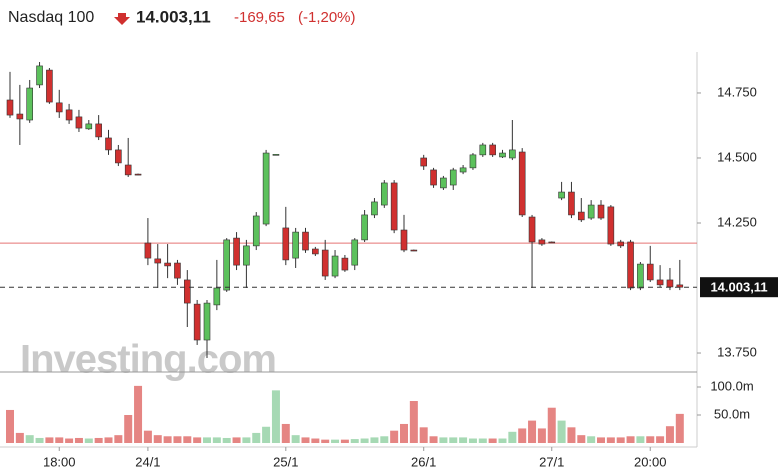  I want to click on x-tick-label: 26/1, so click(423, 461).